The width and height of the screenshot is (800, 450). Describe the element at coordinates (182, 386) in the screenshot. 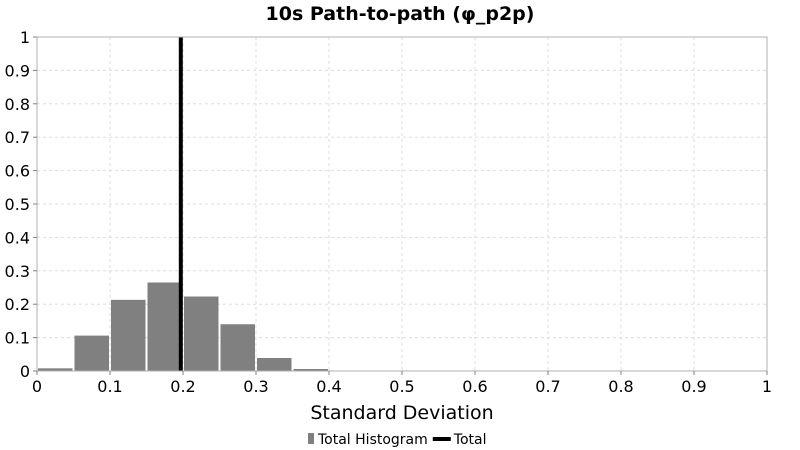

I see `x-tick-label: 0.2` at that location.